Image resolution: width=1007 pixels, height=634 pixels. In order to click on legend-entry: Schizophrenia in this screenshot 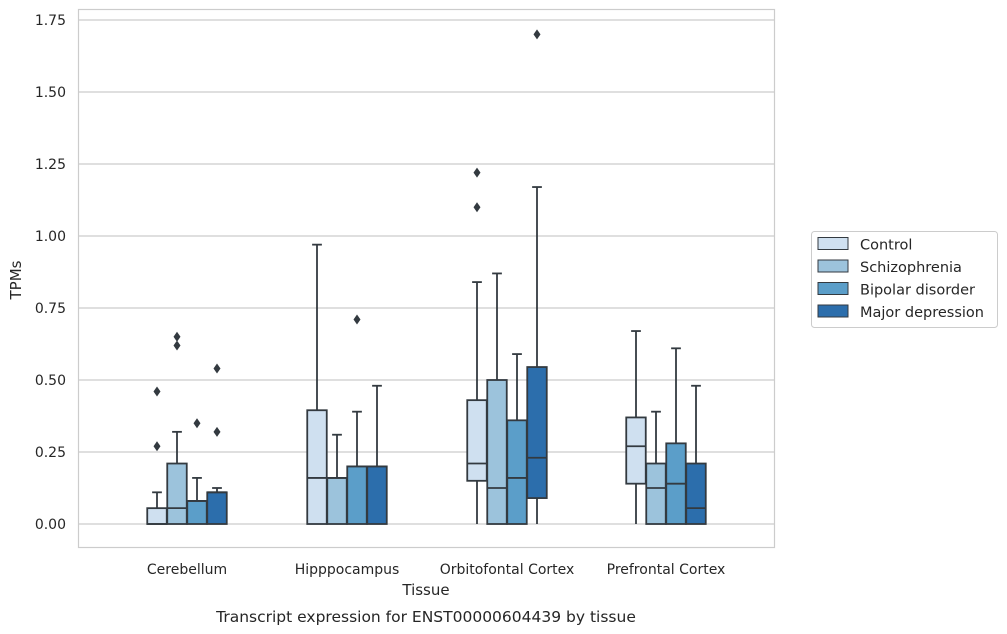, I will do `click(889, 267)`.